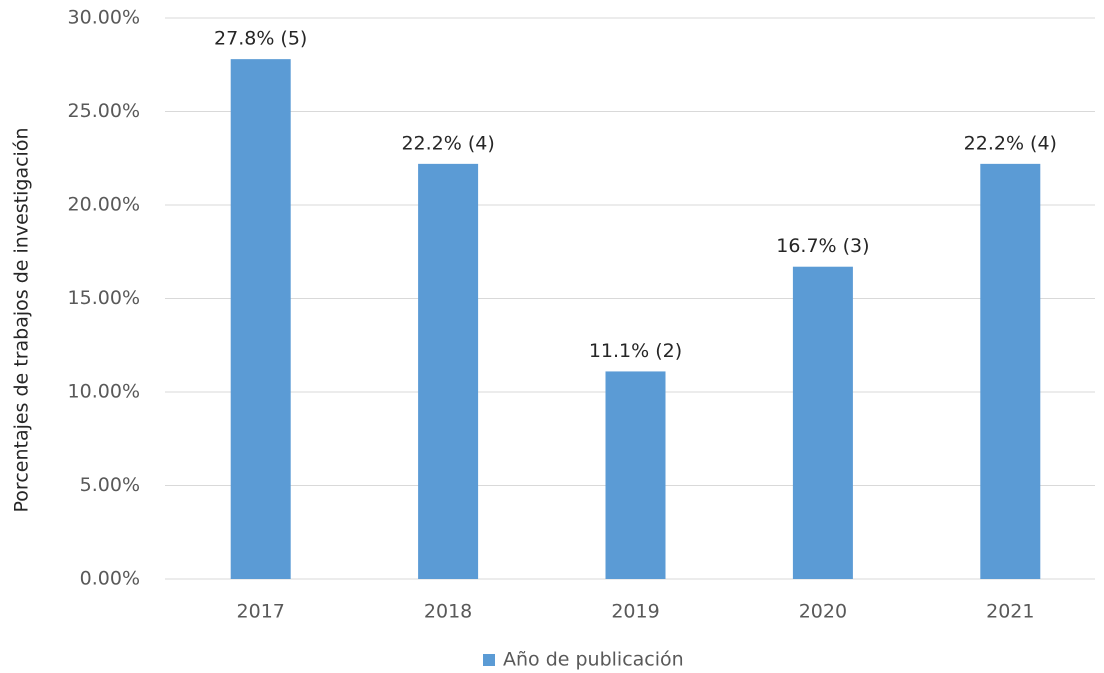 This screenshot has height=673, width=1104. I want to click on x-tick-label: 2018, so click(448, 612).